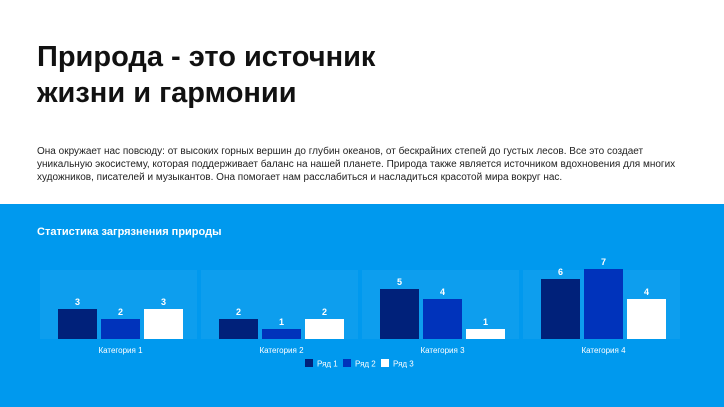 The width and height of the screenshot is (724, 407). I want to click on legend-label: Ряд 2, so click(365, 364).